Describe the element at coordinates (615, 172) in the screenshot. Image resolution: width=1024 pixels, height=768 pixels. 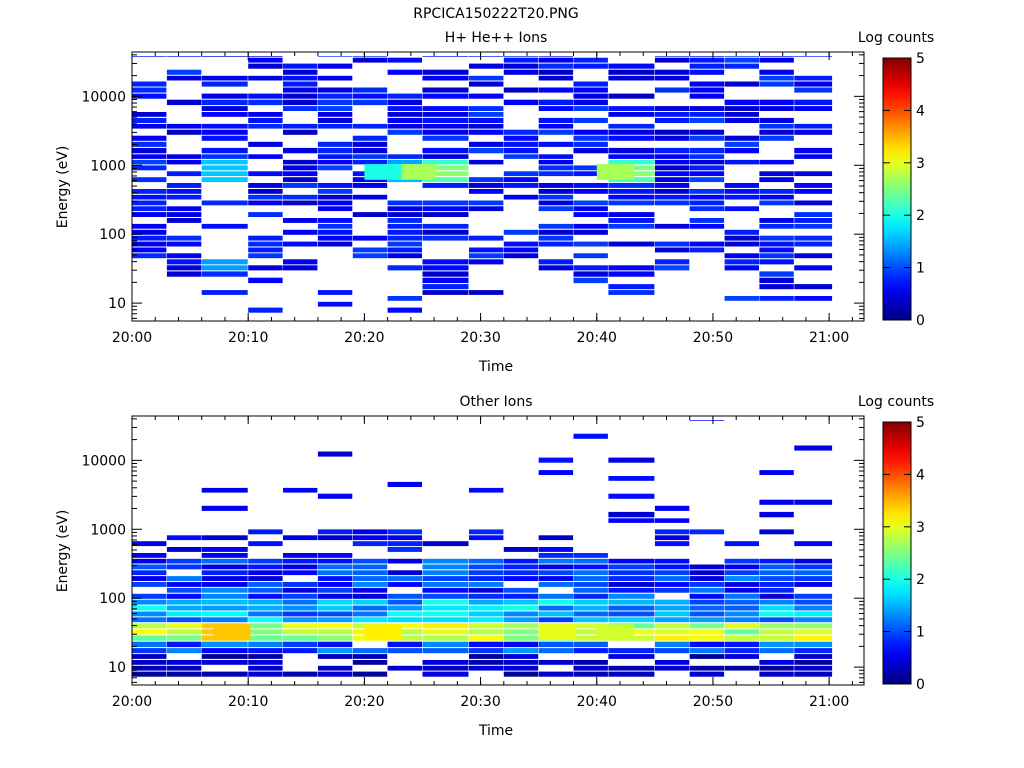
I see `heatmap-cell-highlight` at that location.